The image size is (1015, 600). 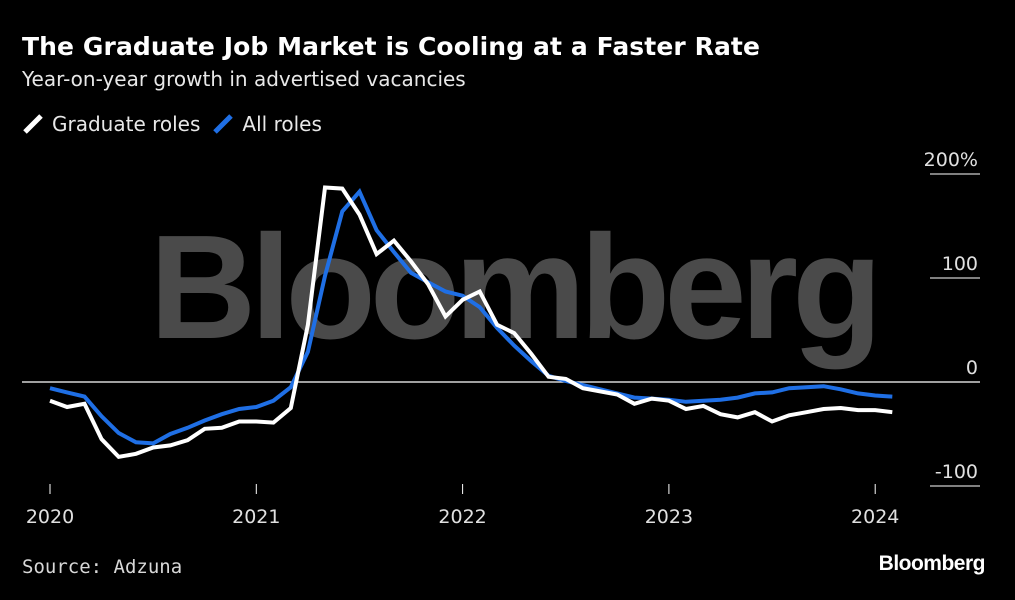 What do you see at coordinates (932, 563) in the screenshot?
I see `bloomberg-logo: Bloomberg` at bounding box center [932, 563].